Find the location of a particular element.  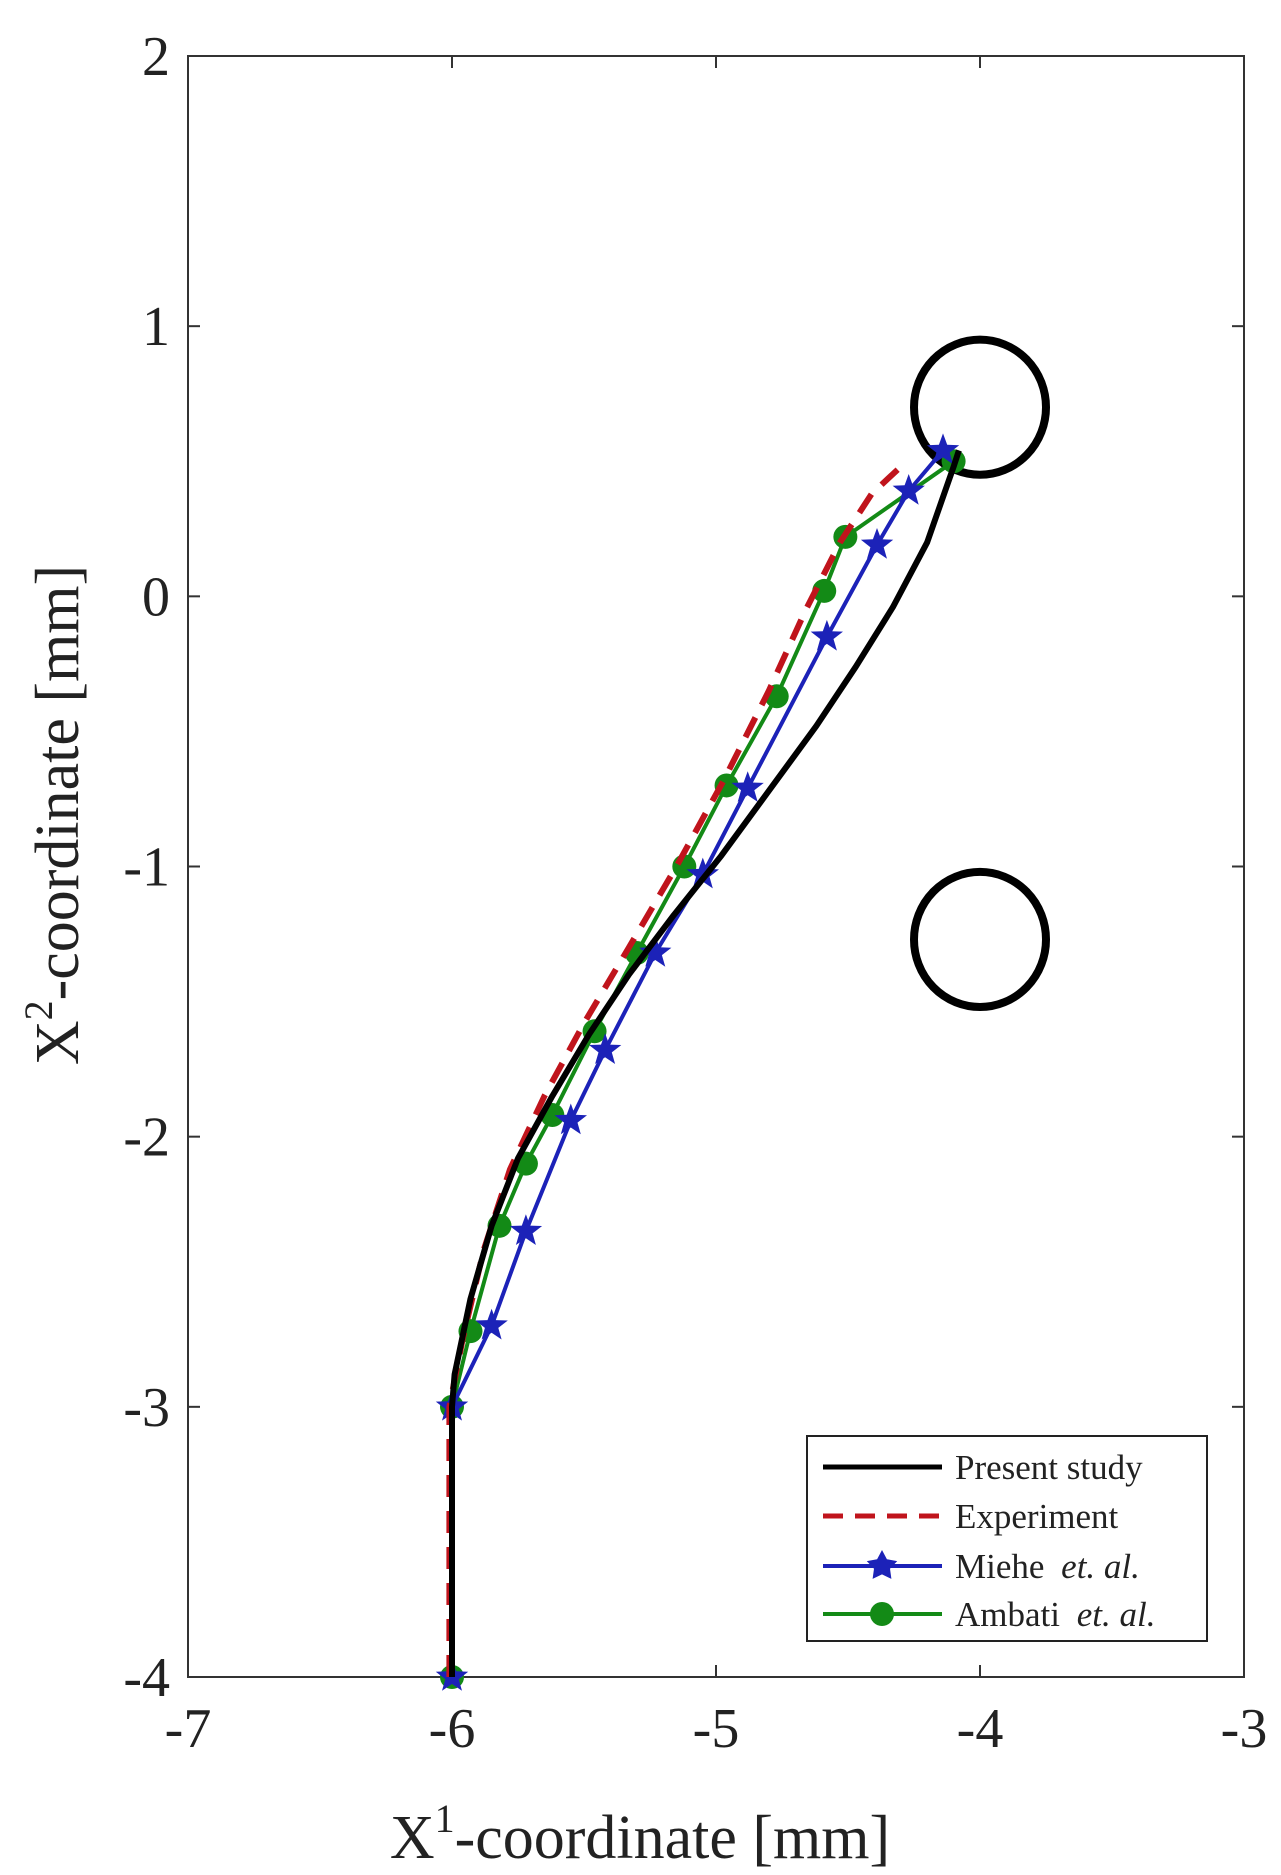

lower-hole-circle is located at coordinates (980, 939).